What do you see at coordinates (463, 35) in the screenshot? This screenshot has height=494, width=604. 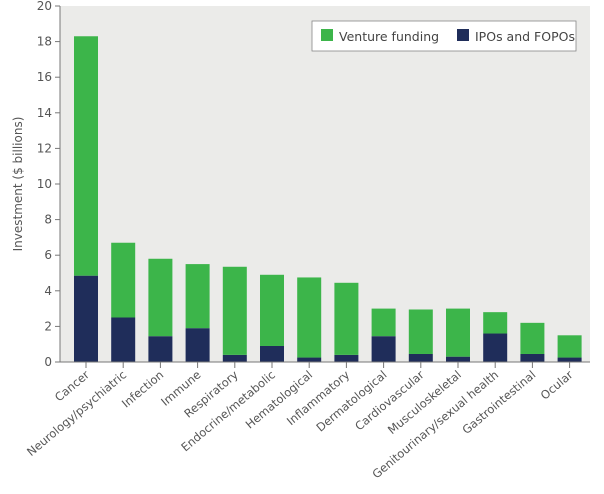 I see `legend-swatch-ipos` at bounding box center [463, 35].